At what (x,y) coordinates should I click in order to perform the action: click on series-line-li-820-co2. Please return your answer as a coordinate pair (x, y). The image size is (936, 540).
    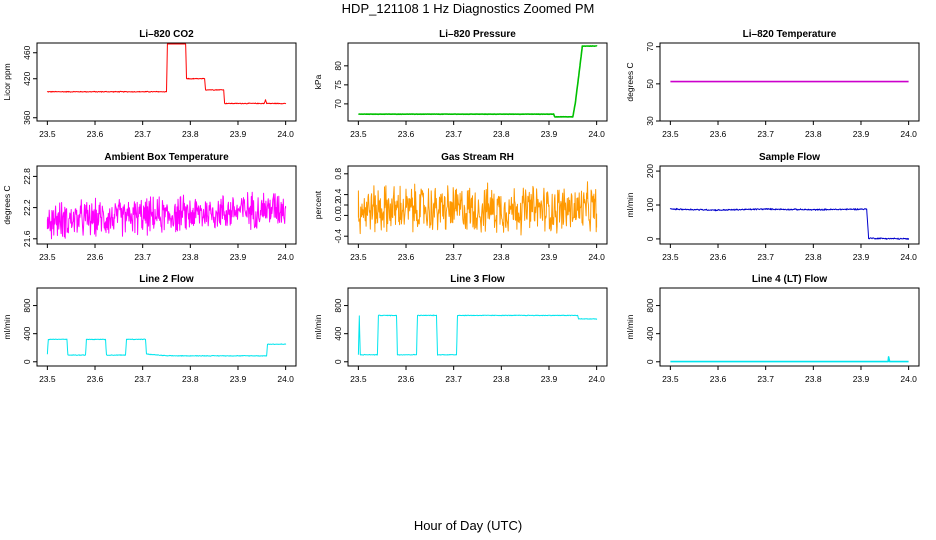
    Looking at the image, I should click on (166, 74).